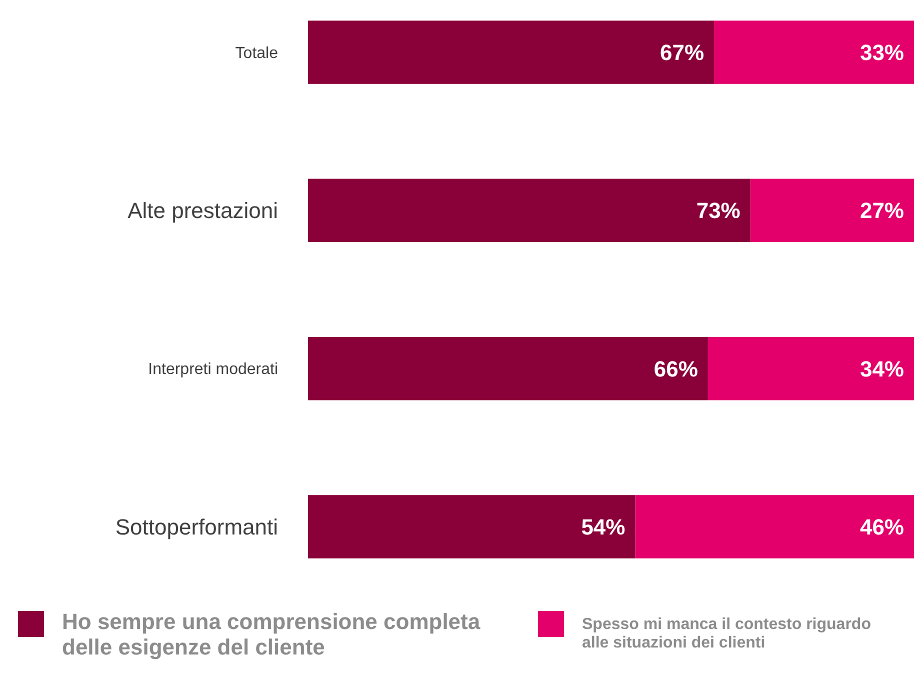 This screenshot has height=689, width=922. What do you see at coordinates (682, 52) in the screenshot?
I see `data-label: 67%` at bounding box center [682, 52].